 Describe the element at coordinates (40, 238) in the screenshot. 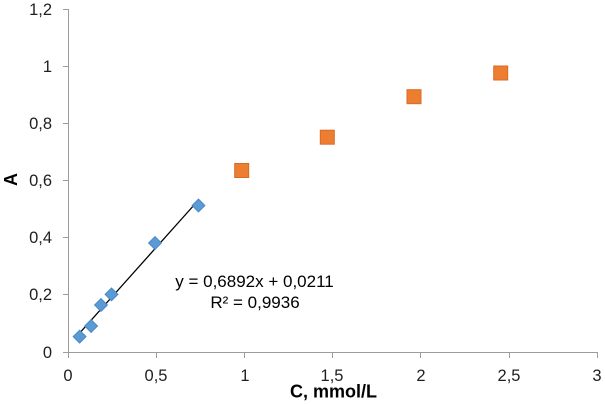

I see `svg-text: 0,4` at that location.